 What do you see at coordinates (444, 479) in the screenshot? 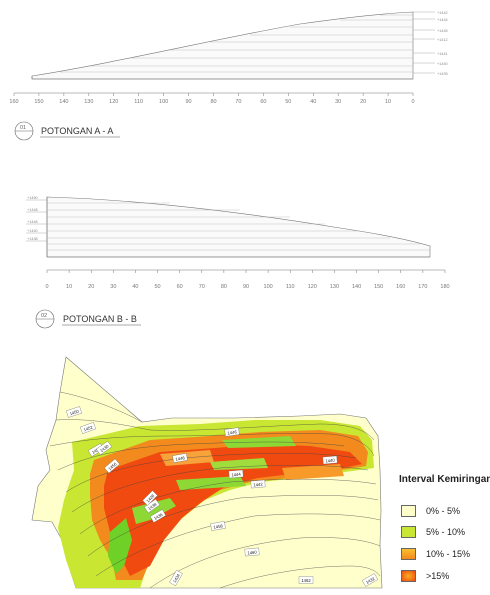
I see `legend-title: Interval Kemiringan:` at bounding box center [444, 479].